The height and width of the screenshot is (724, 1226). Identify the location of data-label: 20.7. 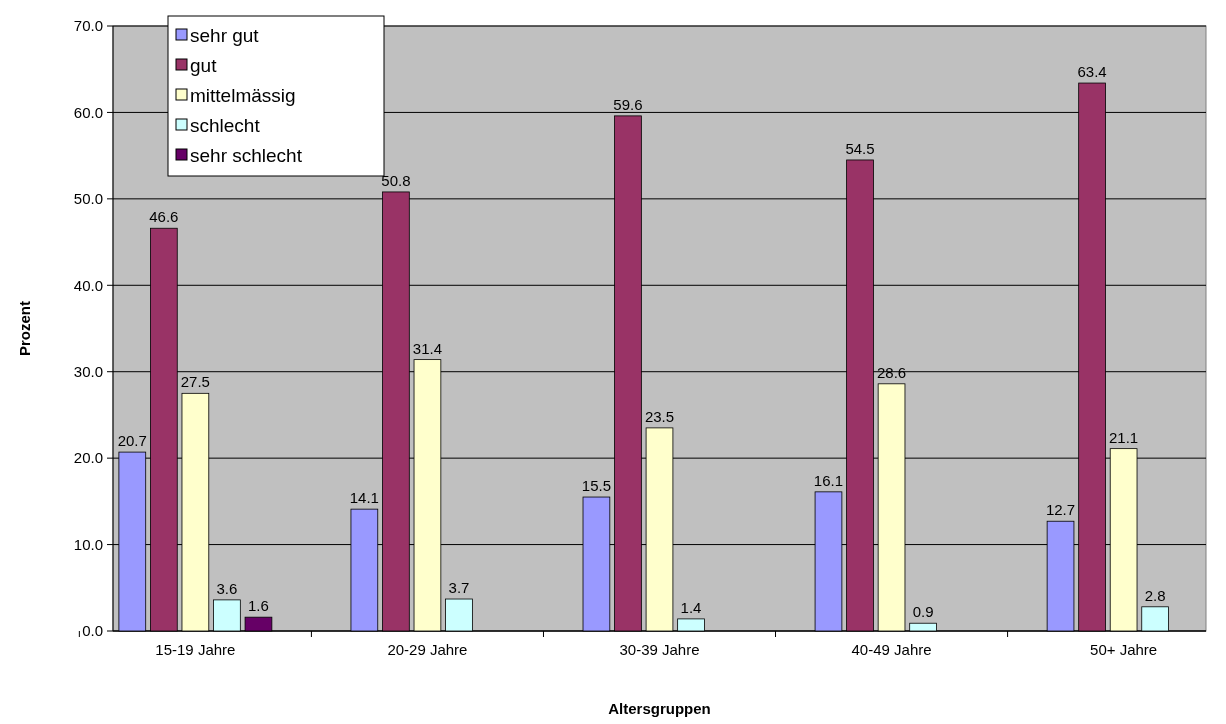
(132, 441).